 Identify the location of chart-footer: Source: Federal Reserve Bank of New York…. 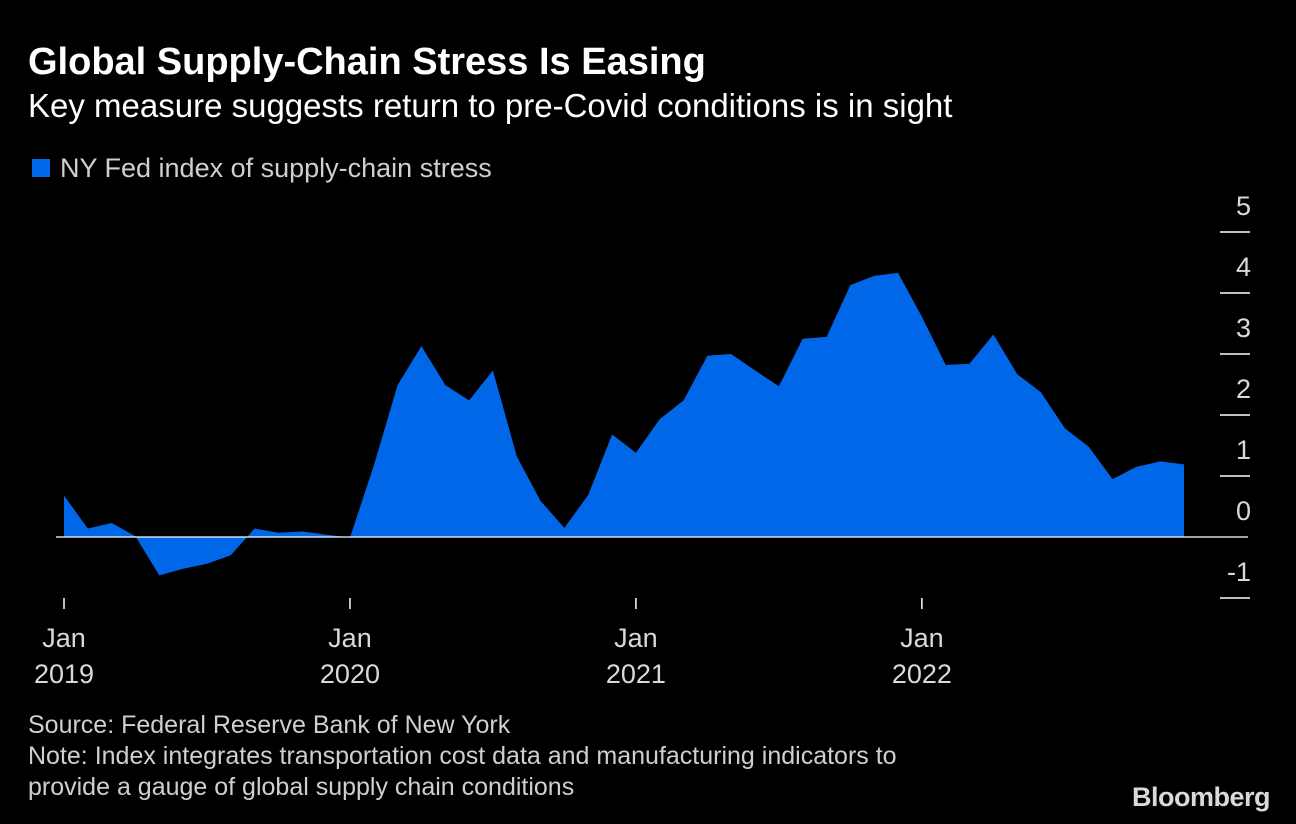
(462, 756).